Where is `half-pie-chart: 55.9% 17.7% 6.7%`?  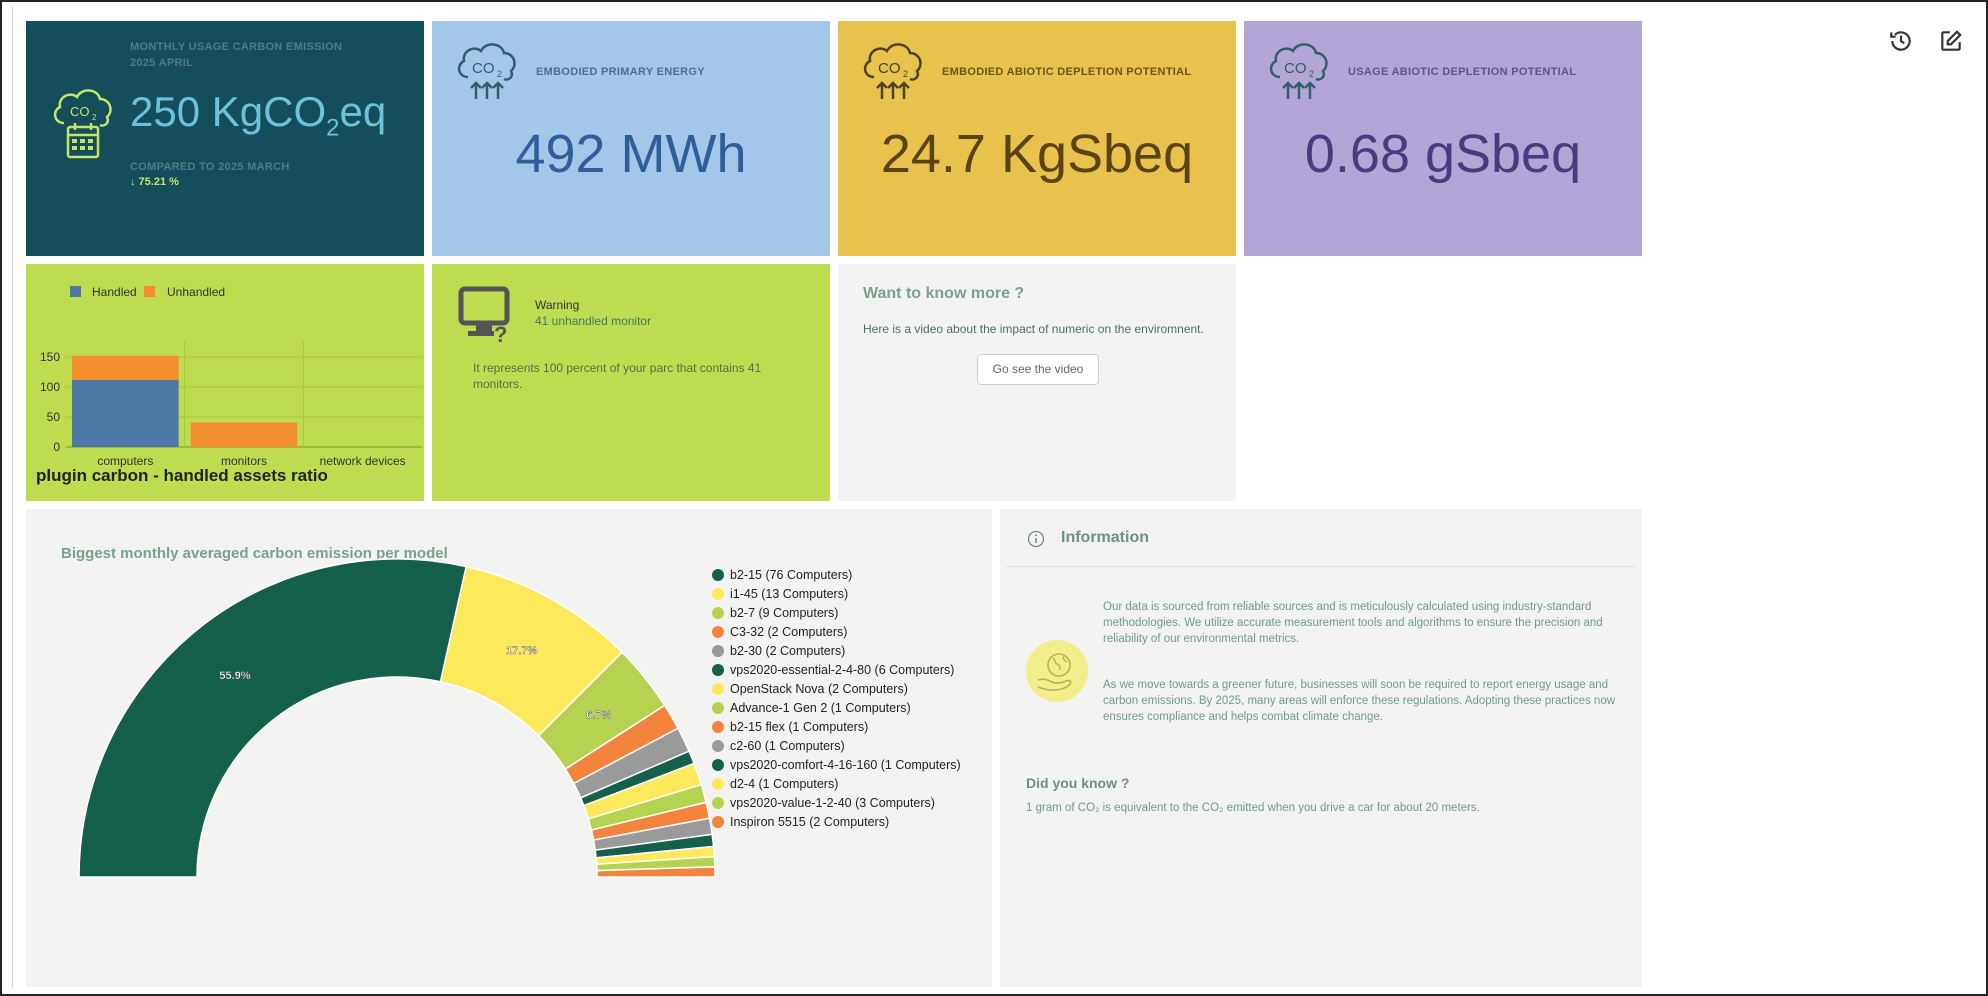
half-pie-chart: 55.9% 17.7% 6.7% is located at coordinates (397, 718).